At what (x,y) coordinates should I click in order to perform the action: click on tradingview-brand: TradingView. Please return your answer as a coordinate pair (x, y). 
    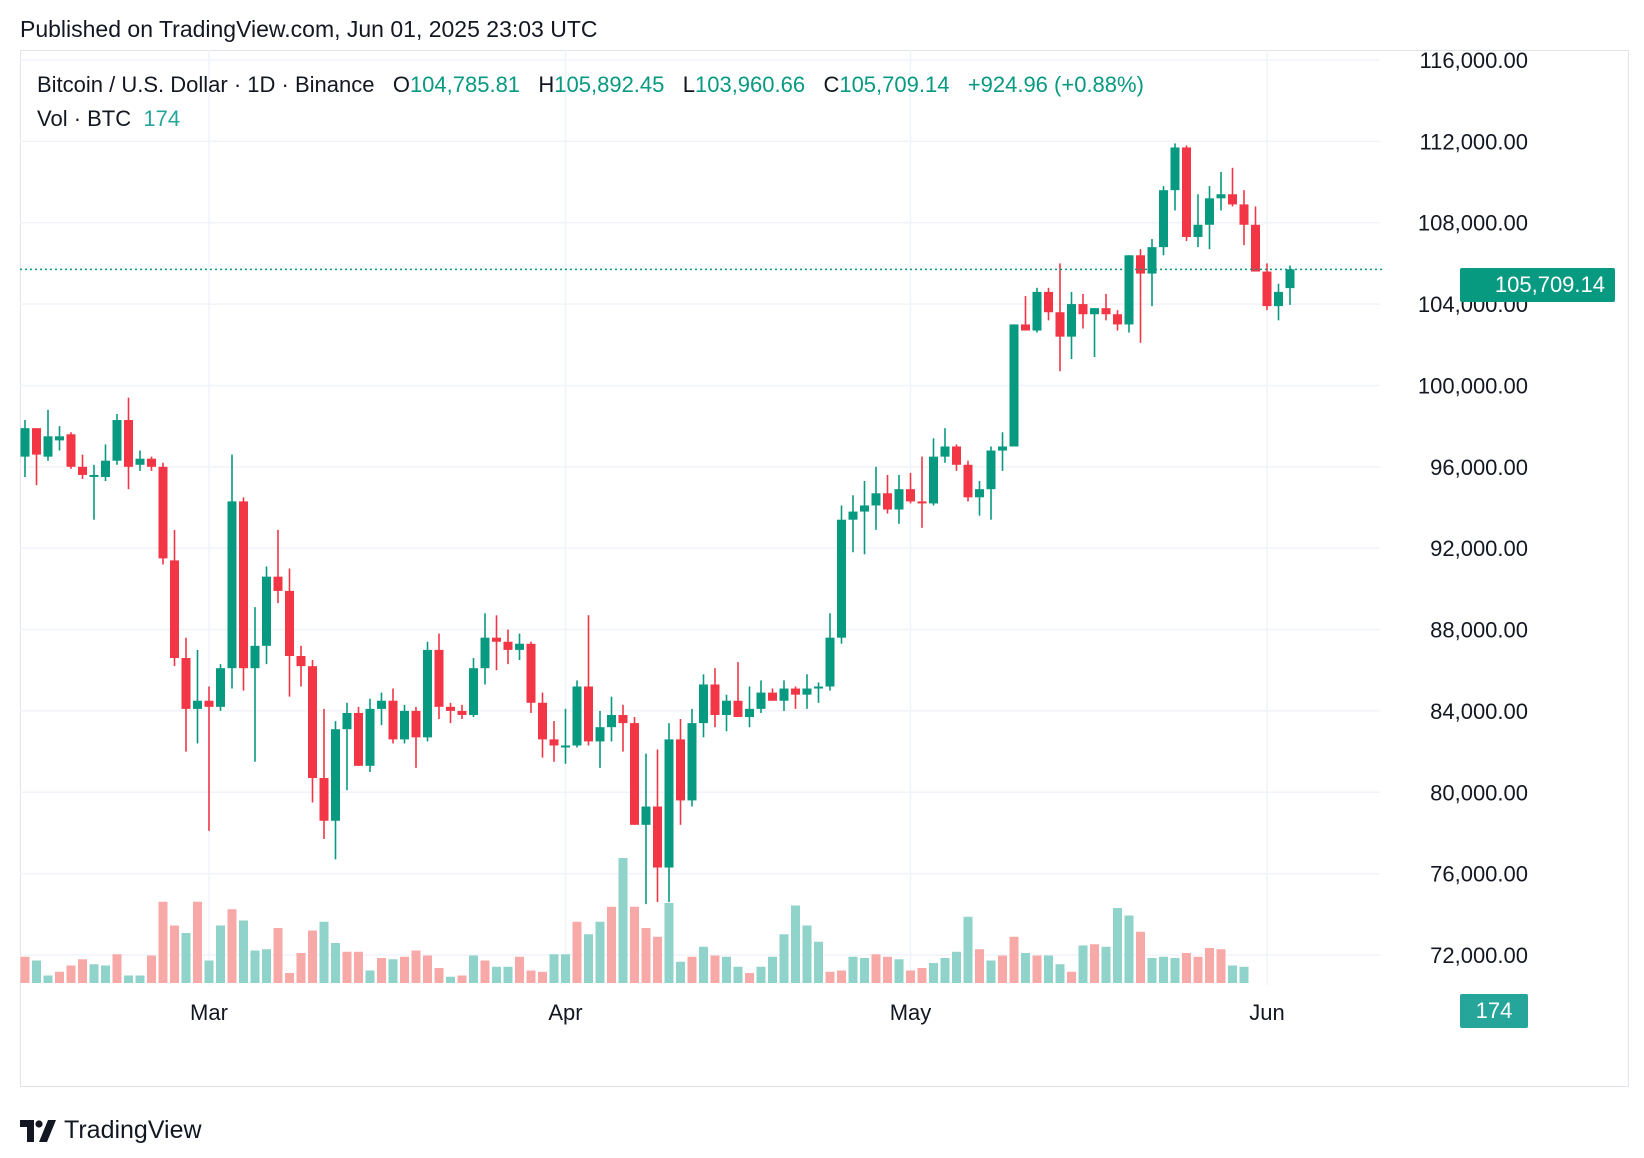
    Looking at the image, I should click on (111, 1130).